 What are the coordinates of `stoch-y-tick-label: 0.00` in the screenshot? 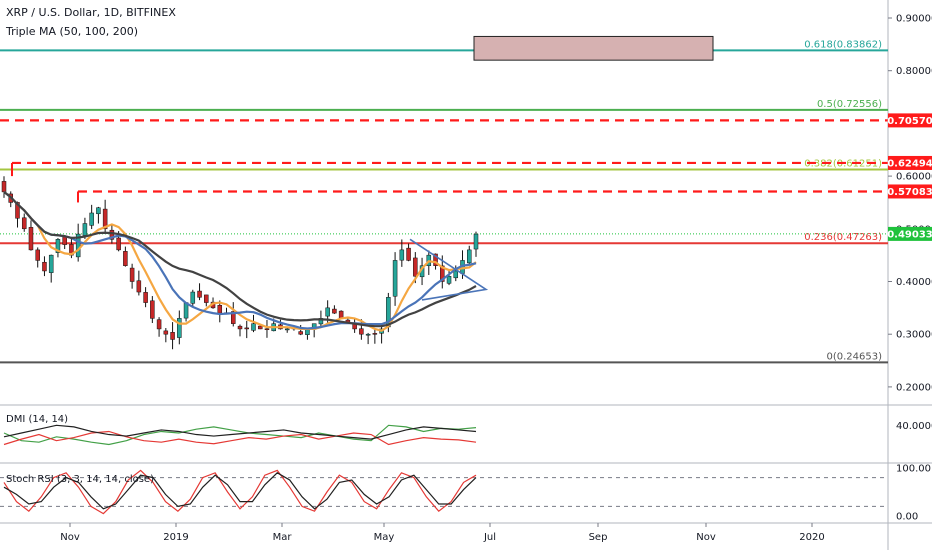 It's located at (907, 517).